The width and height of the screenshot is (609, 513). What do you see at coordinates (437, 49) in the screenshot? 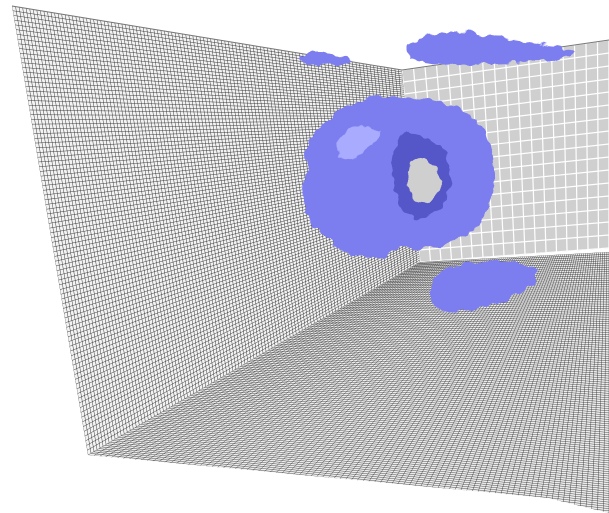
I see `isosurface-blob-top` at bounding box center [437, 49].